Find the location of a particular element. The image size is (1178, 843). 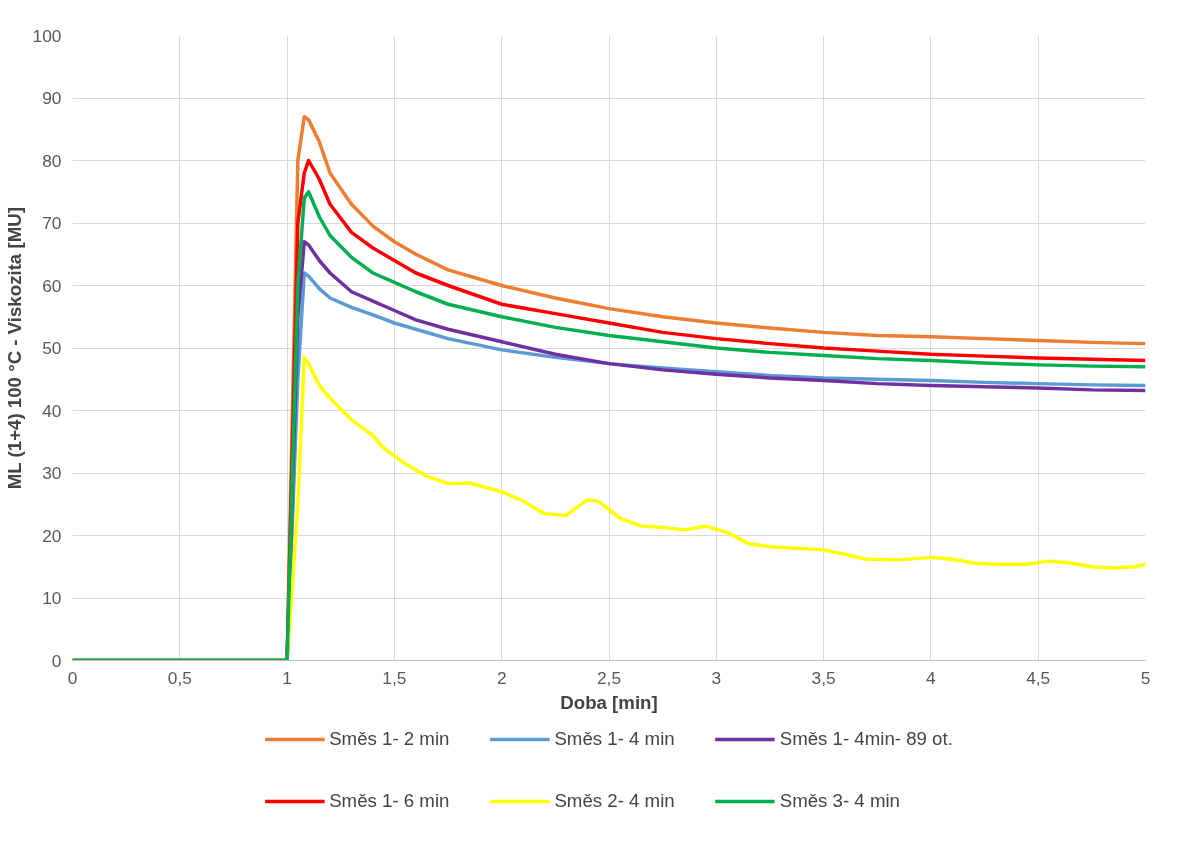

legend-label: Směs 1- 6 min is located at coordinates (389, 801).